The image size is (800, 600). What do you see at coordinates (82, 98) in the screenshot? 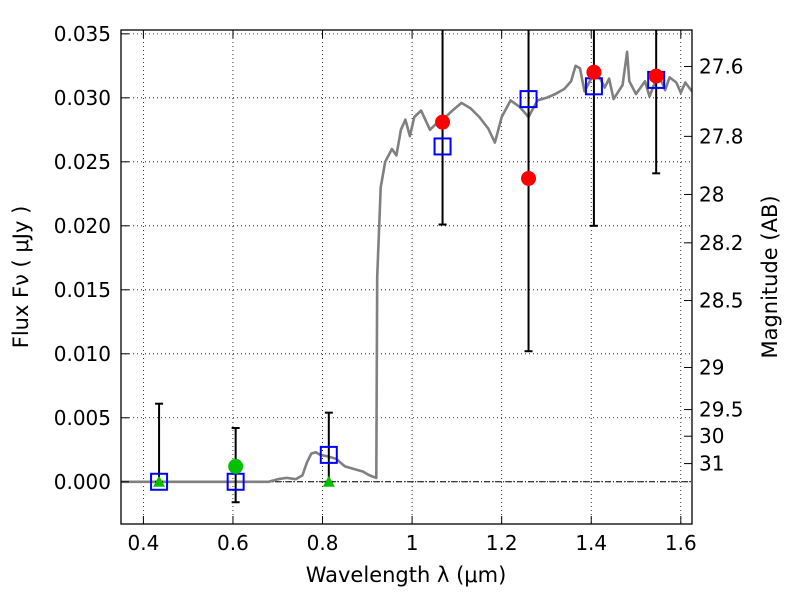
I see `y-tick-label: 0.030` at bounding box center [82, 98].